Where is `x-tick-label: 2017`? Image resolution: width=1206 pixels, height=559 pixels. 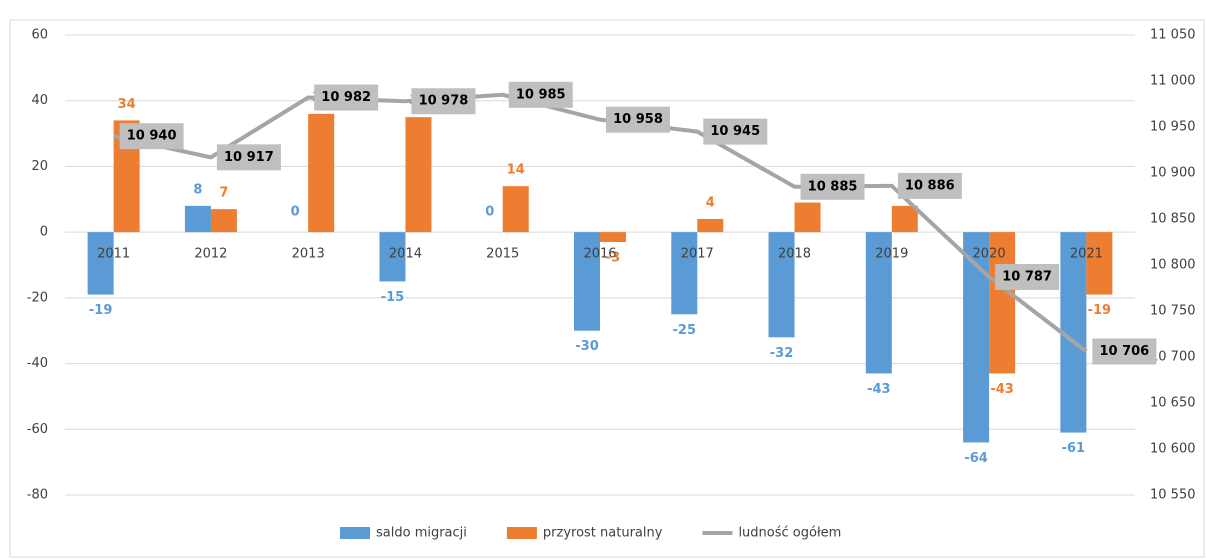 x-tick-label: 2017 is located at coordinates (697, 254).